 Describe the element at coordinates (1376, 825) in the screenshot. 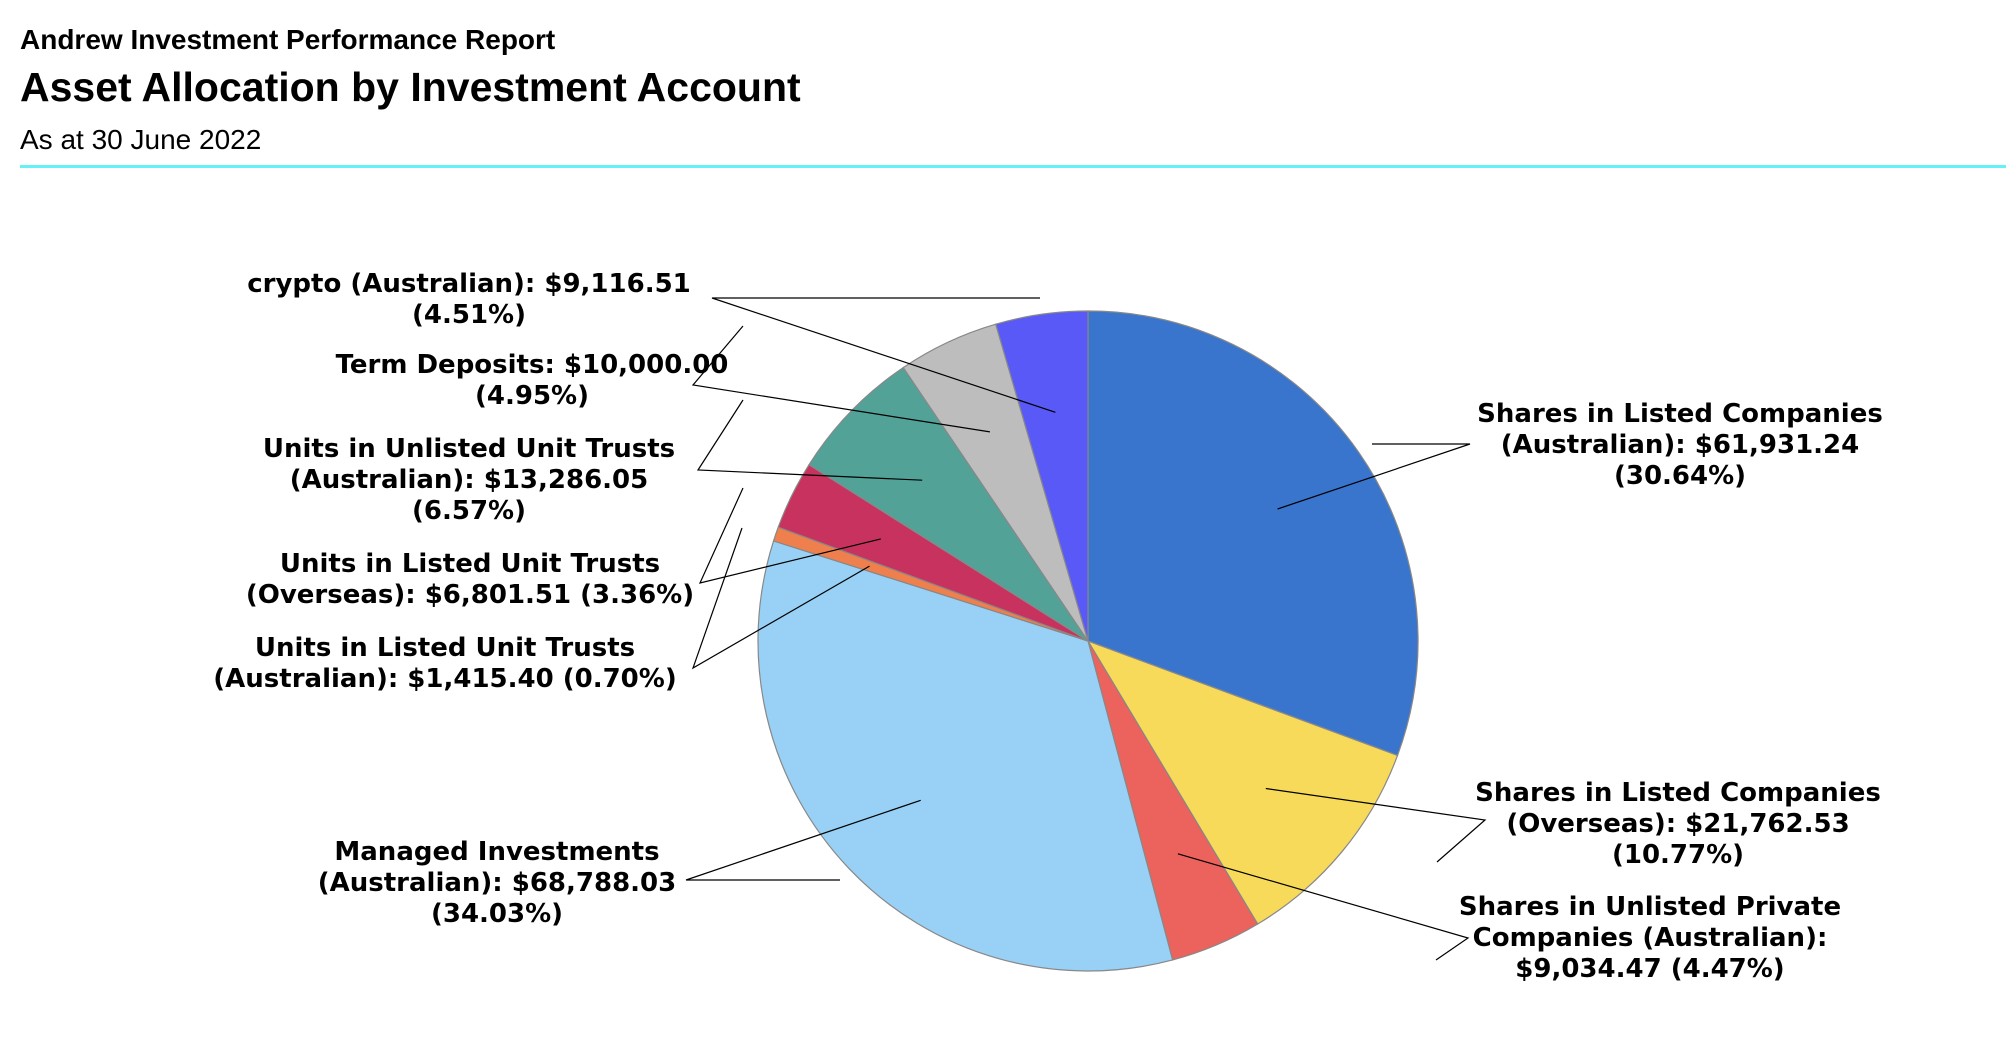

I see `leader-line-shares-in-listed-companies-overseas` at that location.